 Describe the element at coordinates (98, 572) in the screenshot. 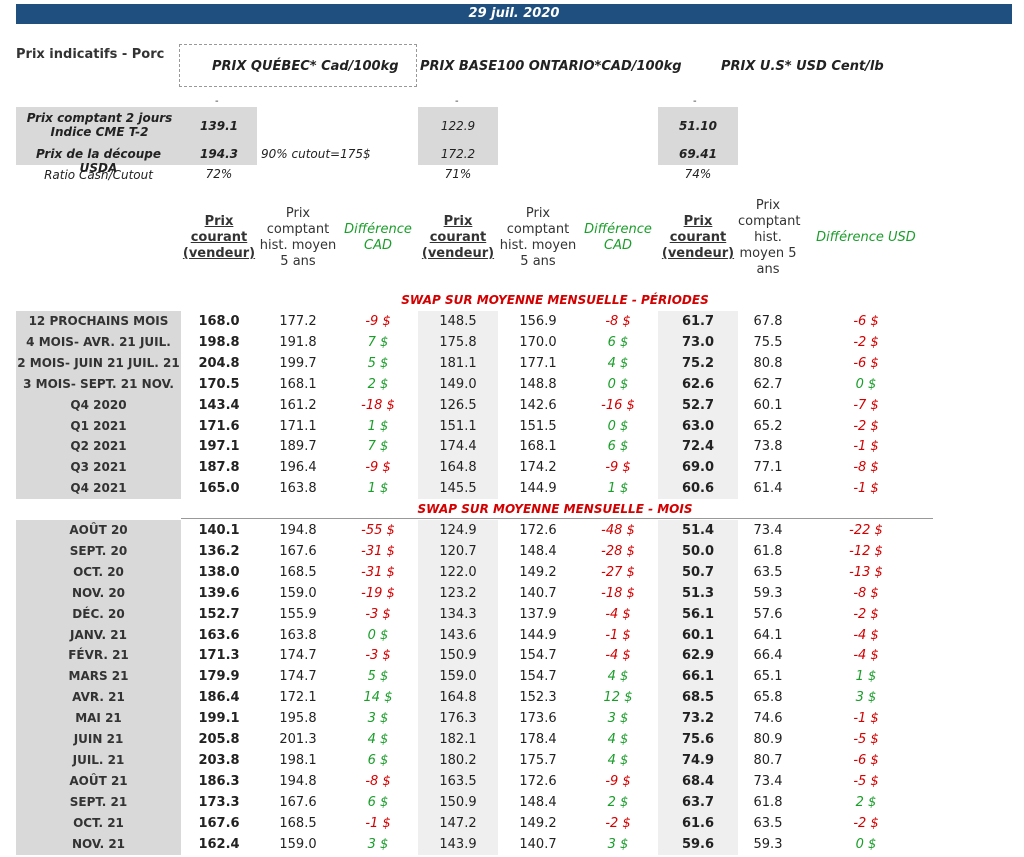

I see `period-label: OCT. 20` at that location.